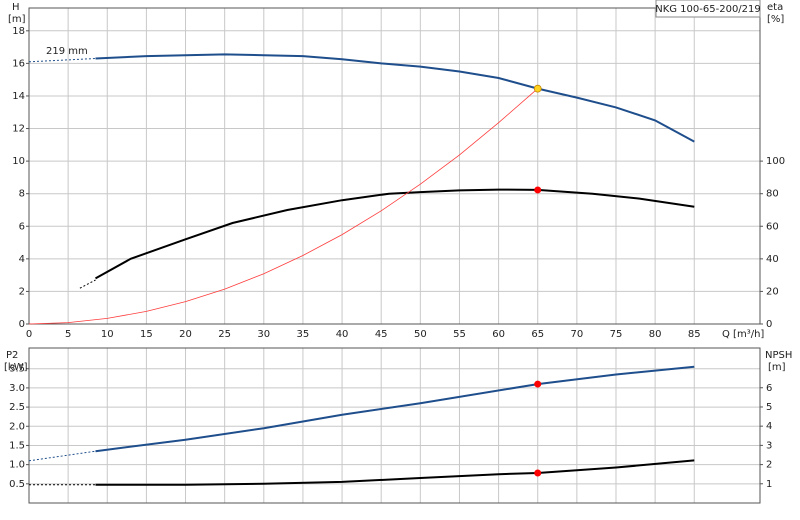 The width and height of the screenshot is (800, 520). Describe the element at coordinates (29, 334) in the screenshot. I see `x-tick-label: 0` at that location.